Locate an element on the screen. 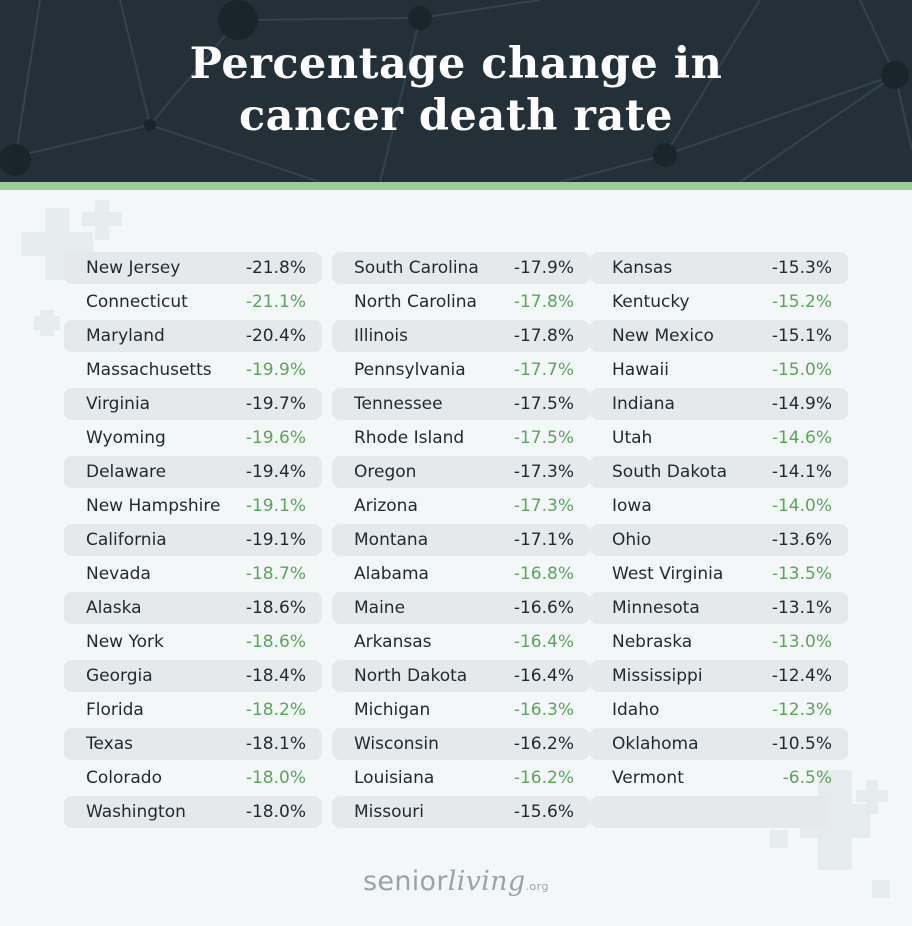 The height and width of the screenshot is (926, 912). state-name: Tennessee is located at coordinates (398, 404).